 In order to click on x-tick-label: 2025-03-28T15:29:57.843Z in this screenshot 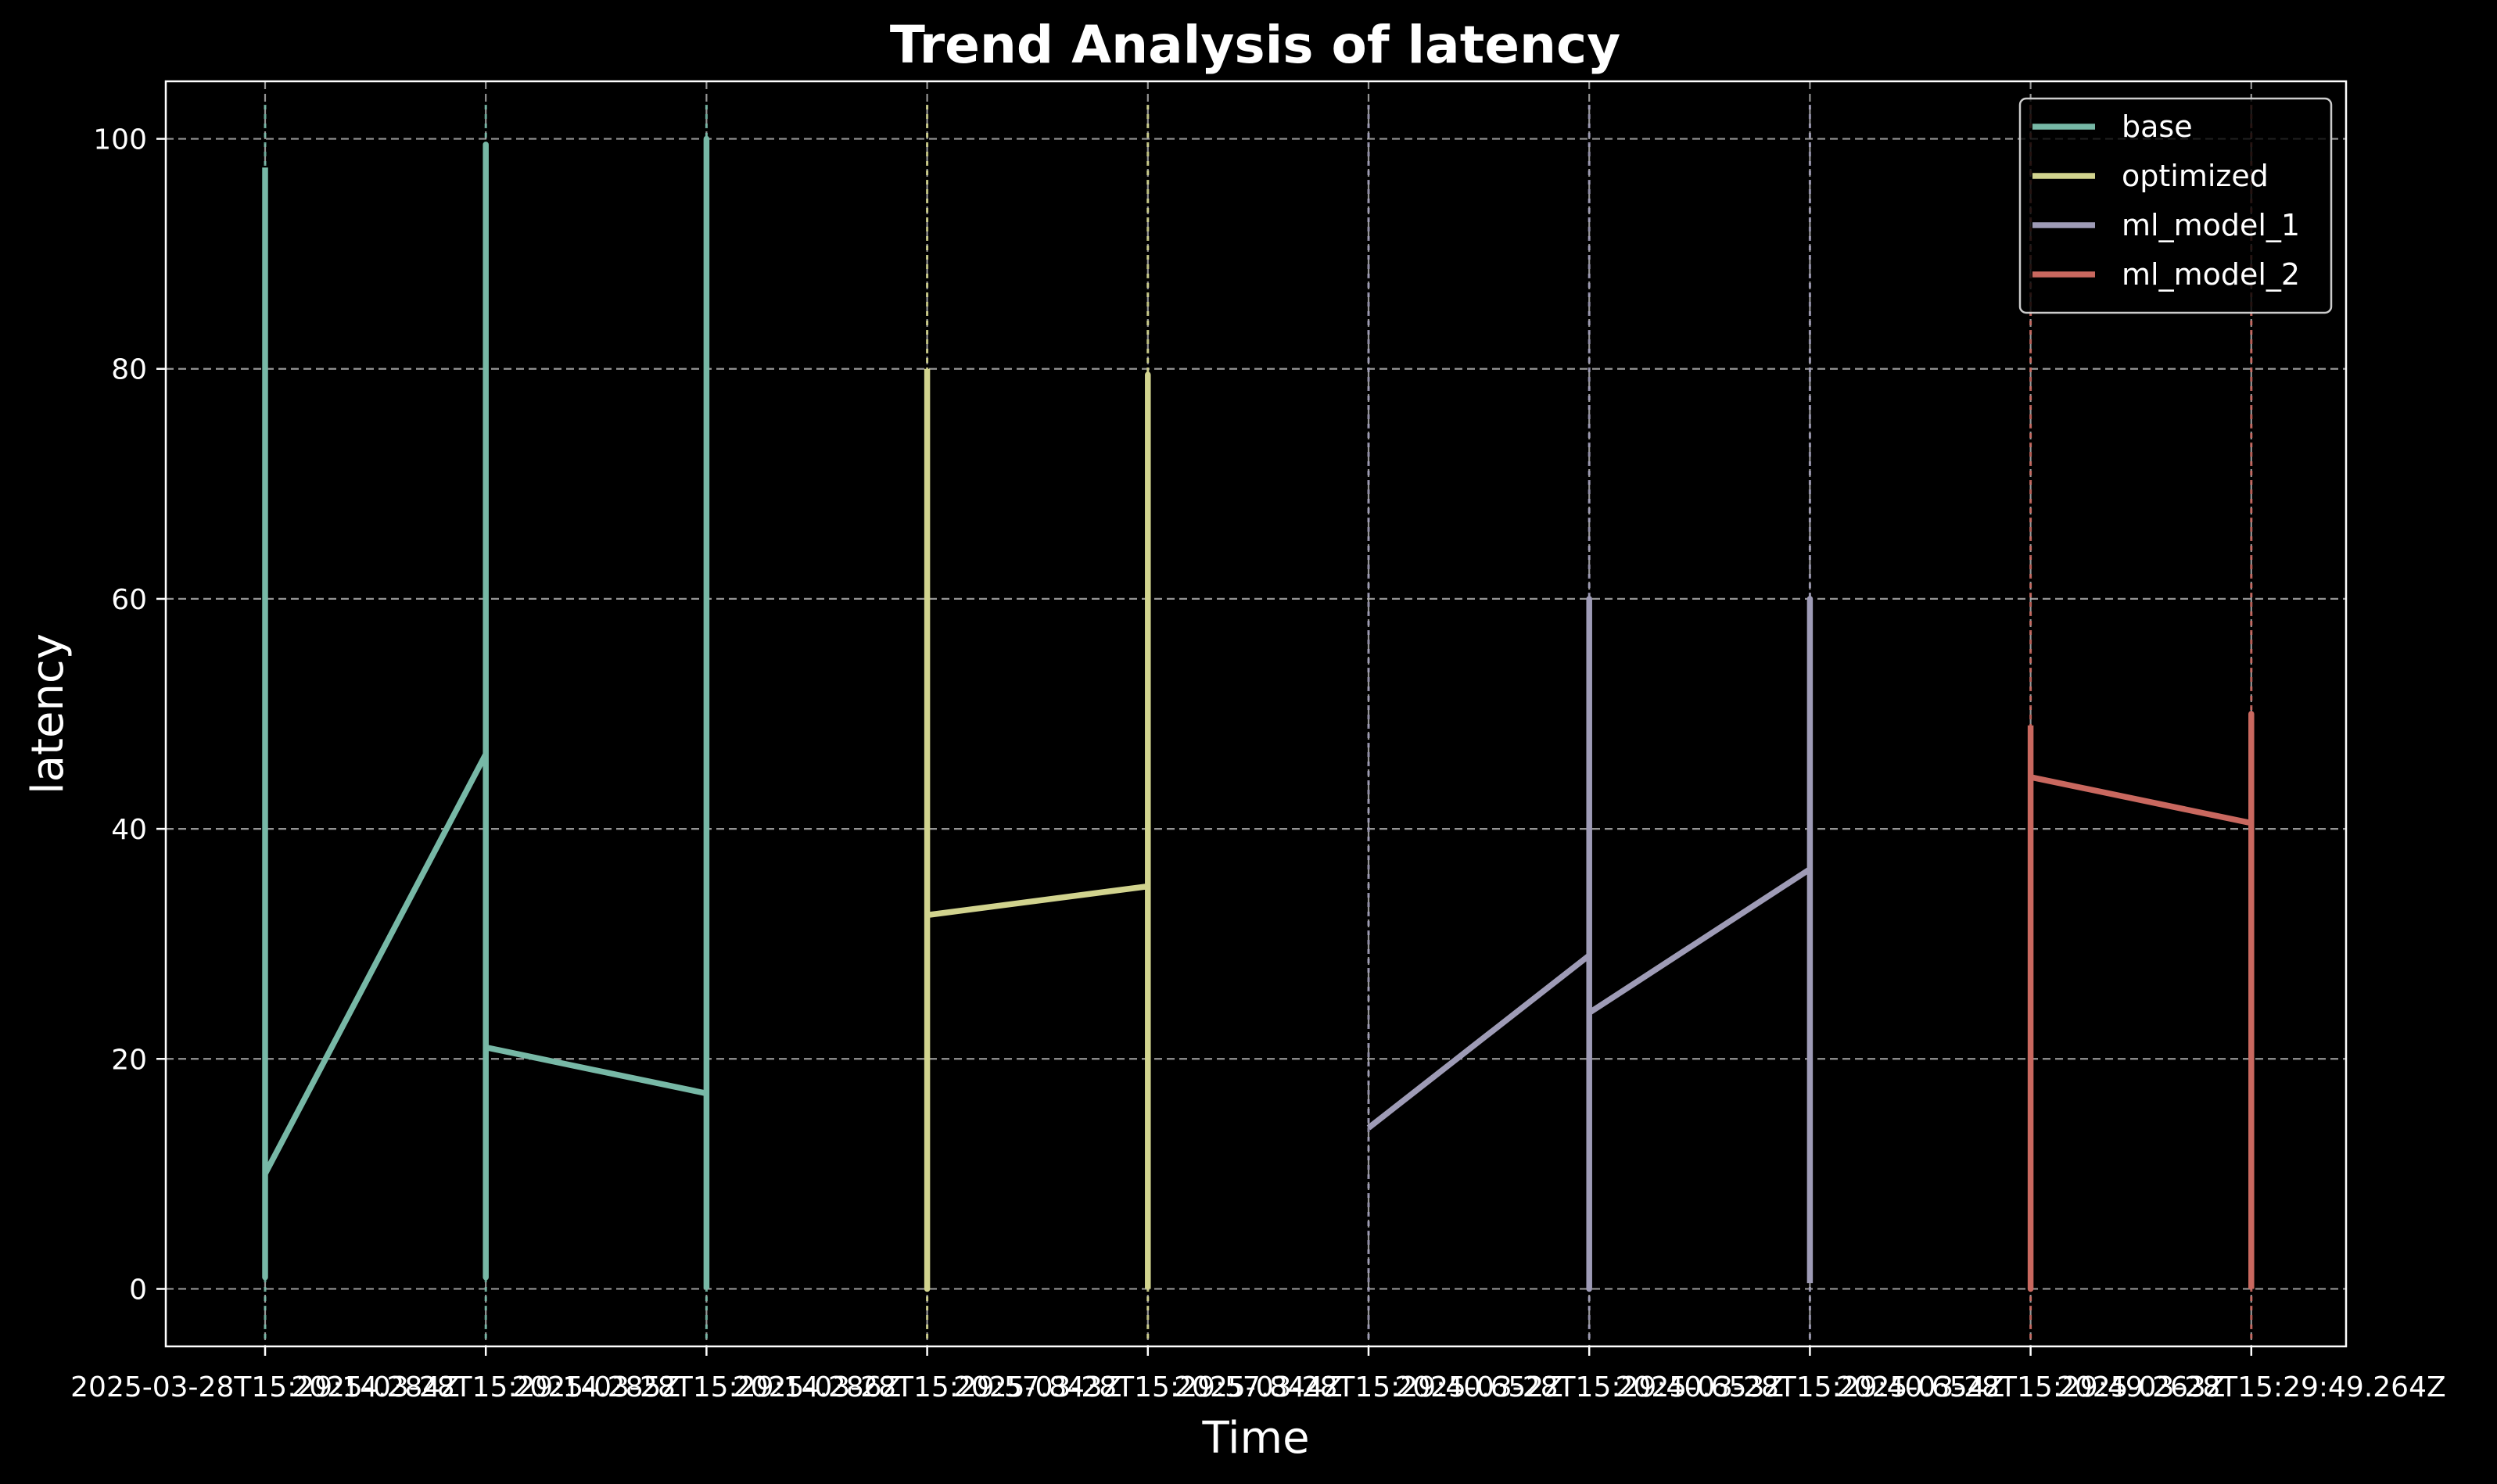, I will do `click(927, 1387)`.